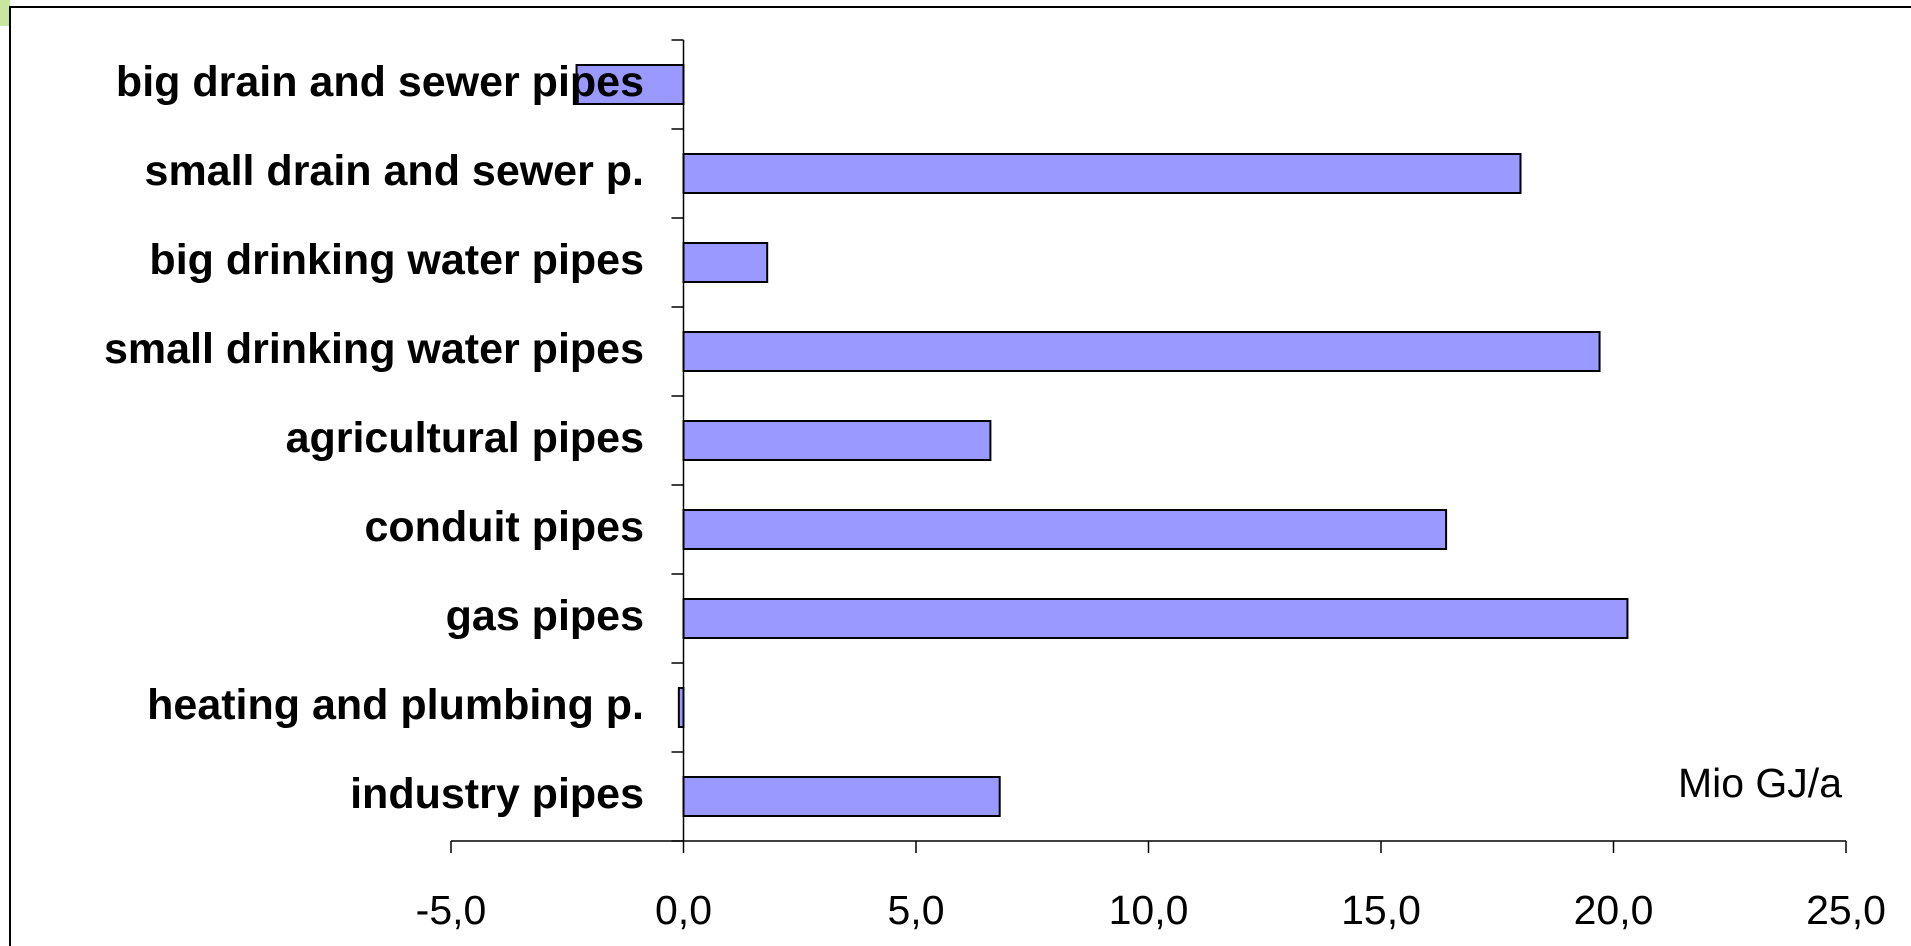  What do you see at coordinates (451, 910) in the screenshot?
I see `x-tick-label: -5,0` at bounding box center [451, 910].